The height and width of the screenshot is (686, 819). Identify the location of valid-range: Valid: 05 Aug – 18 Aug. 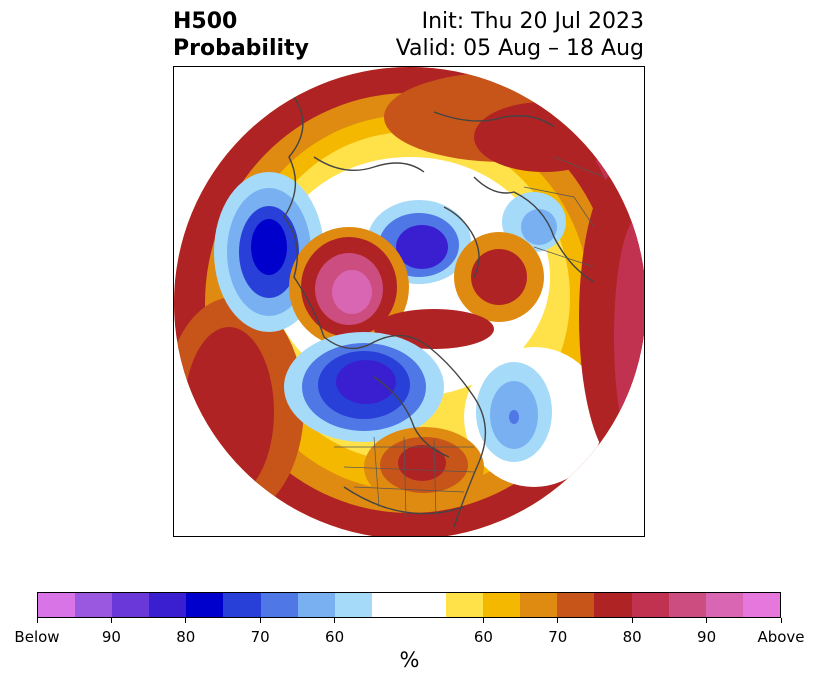
(519, 48).